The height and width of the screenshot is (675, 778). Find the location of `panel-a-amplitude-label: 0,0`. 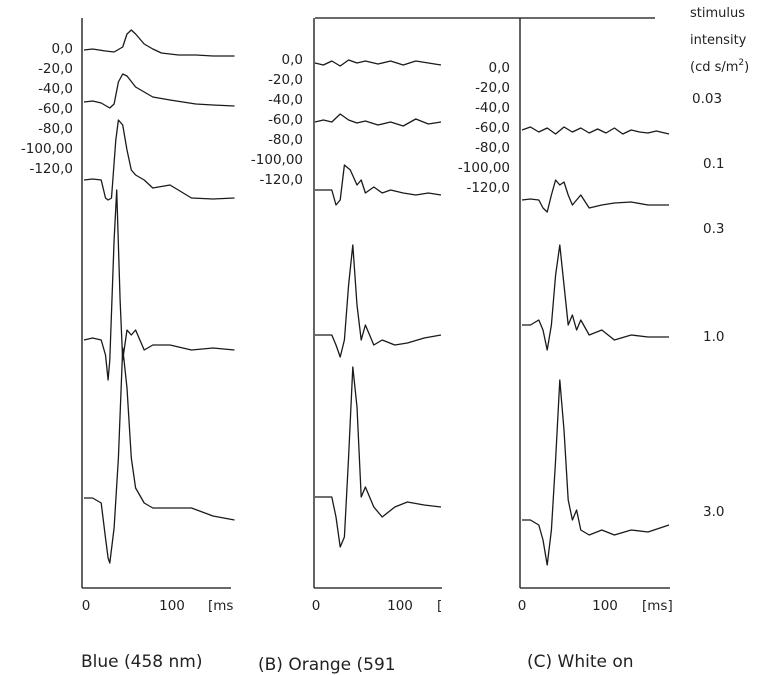

panel-a-amplitude-label: 0,0 is located at coordinates (62, 49).